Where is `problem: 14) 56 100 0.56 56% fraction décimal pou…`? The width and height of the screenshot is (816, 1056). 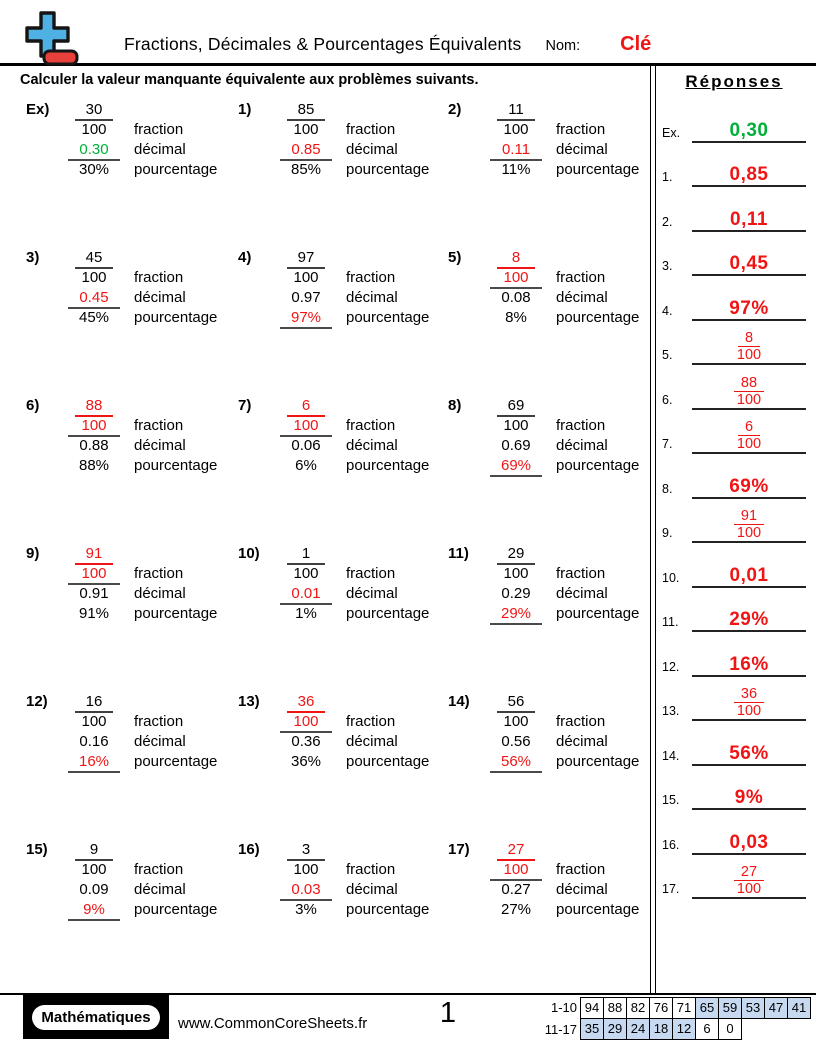 problem: 14) 56 100 0.56 56% fraction décimal pou… is located at coordinates (553, 764).